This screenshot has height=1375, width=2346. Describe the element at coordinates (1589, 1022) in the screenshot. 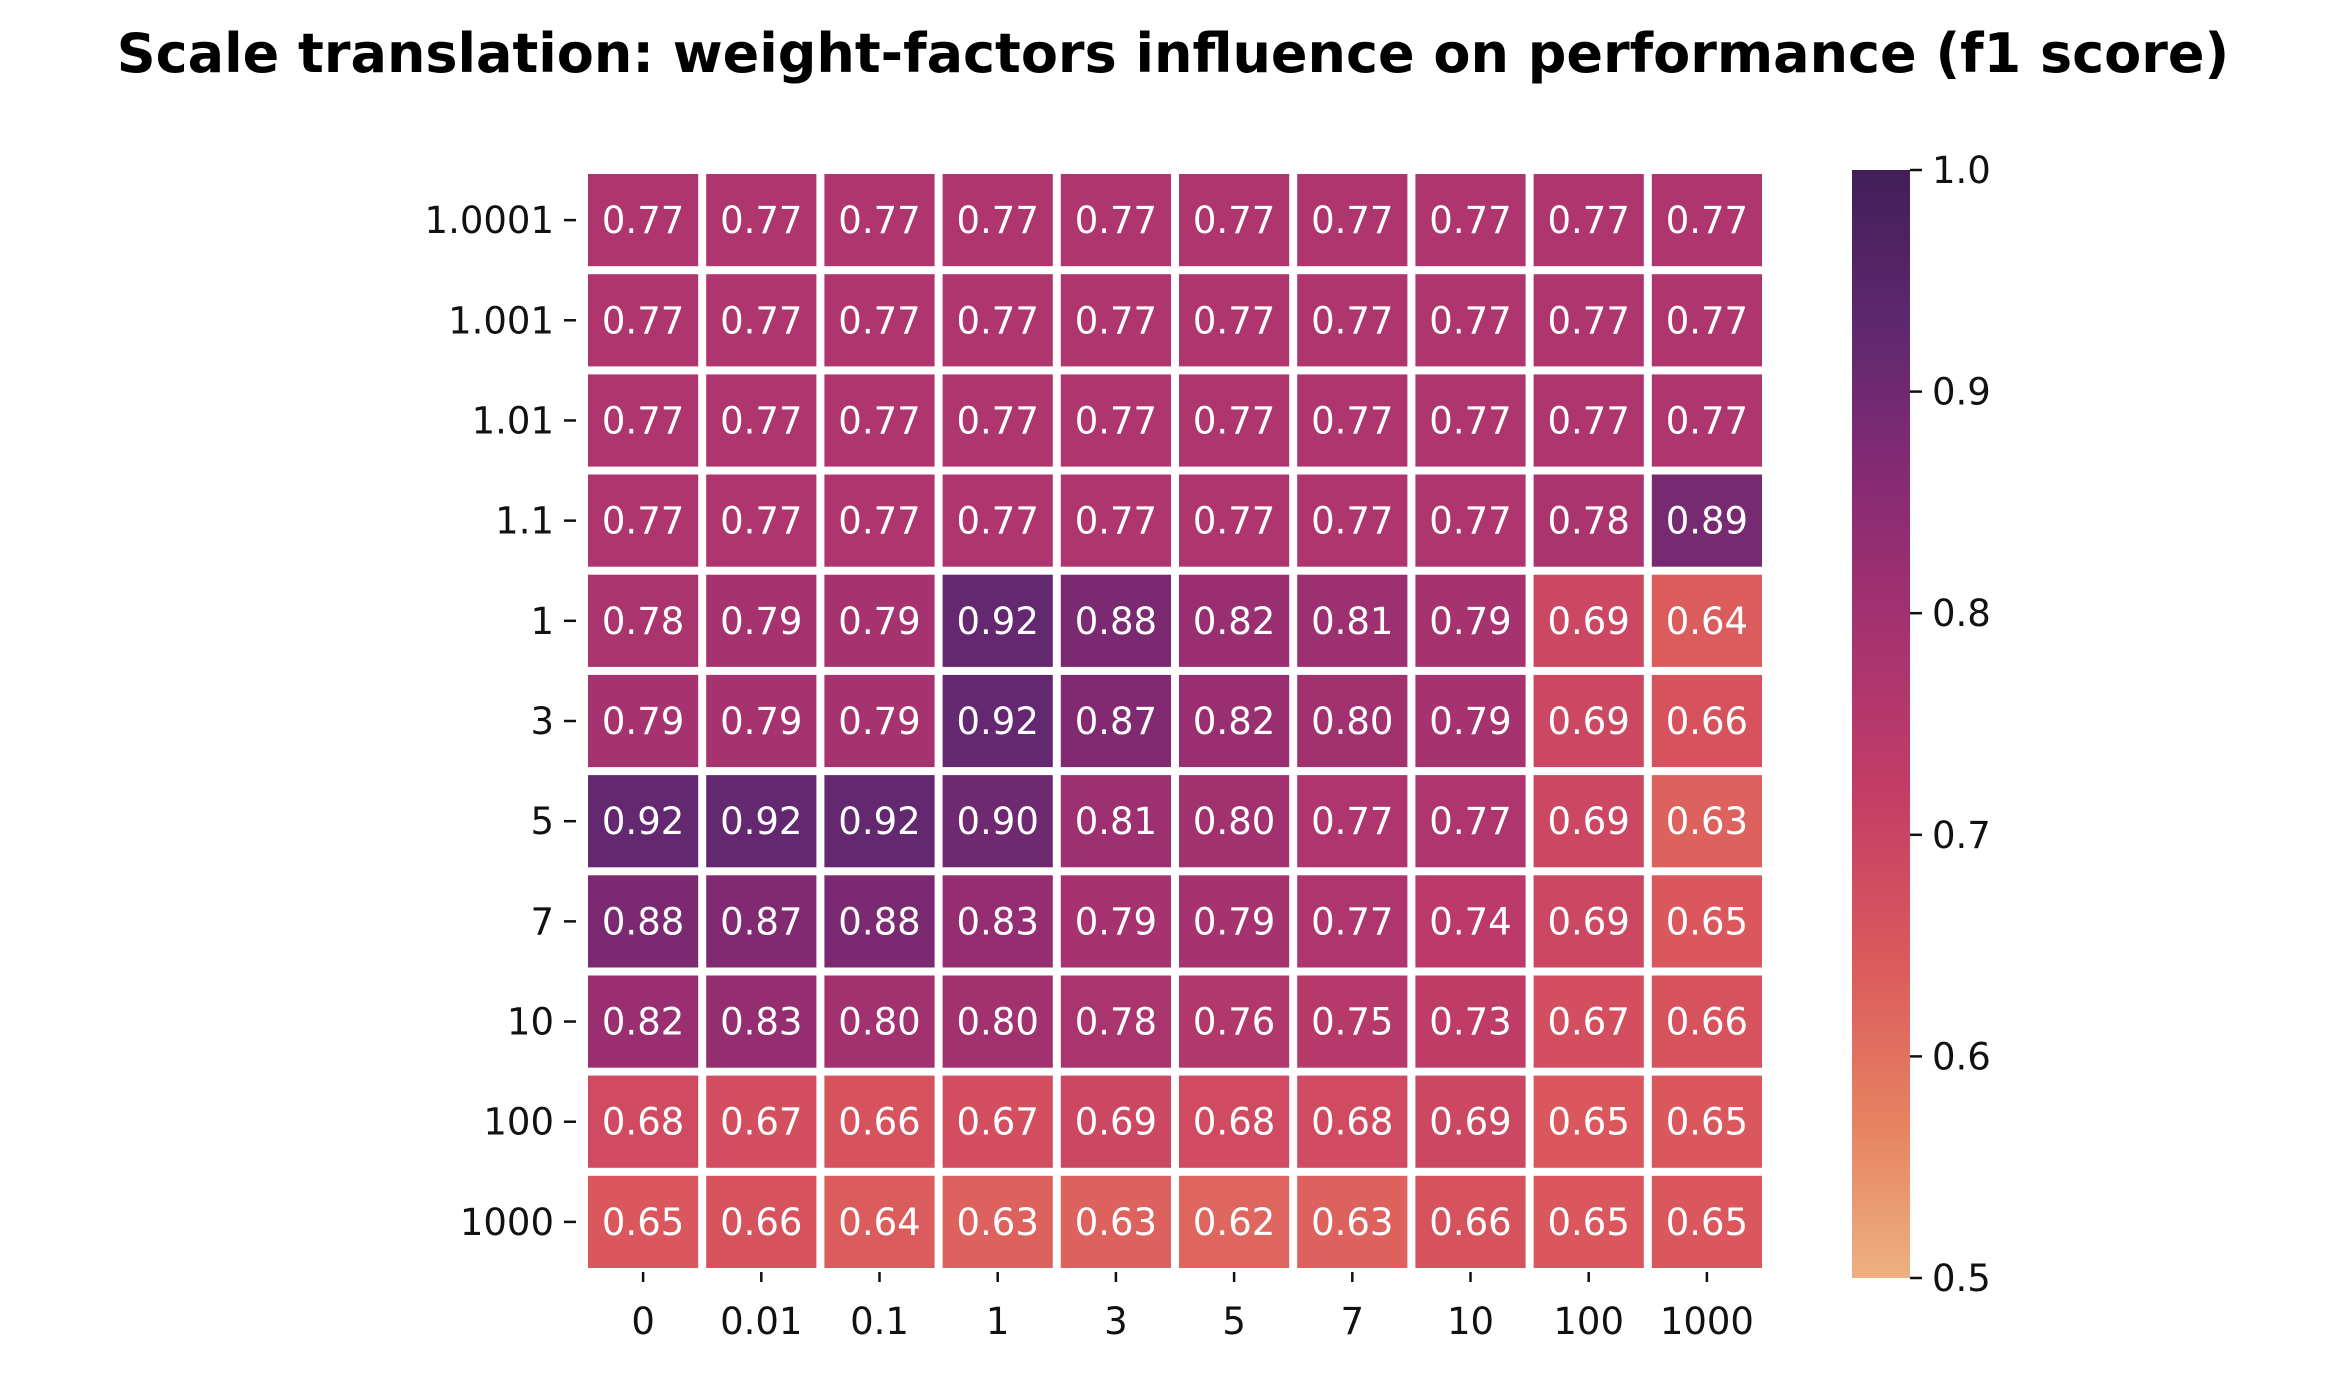

I see `cell-value-label: 0.67` at that location.